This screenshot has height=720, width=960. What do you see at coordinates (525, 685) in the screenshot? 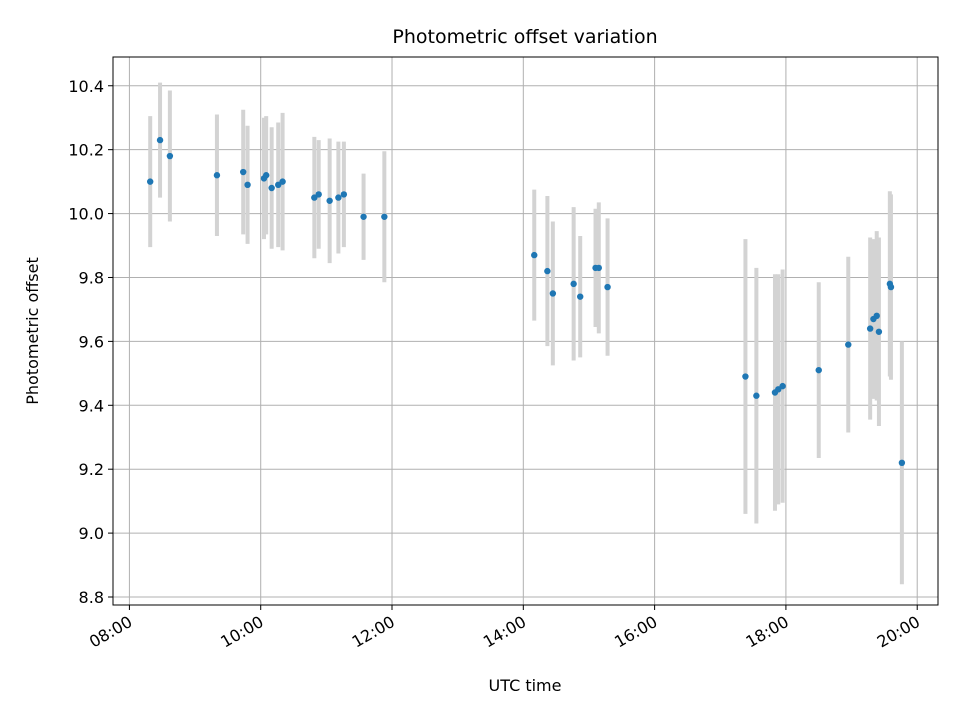
I see `x-axis-label: UTC time` at bounding box center [525, 685].